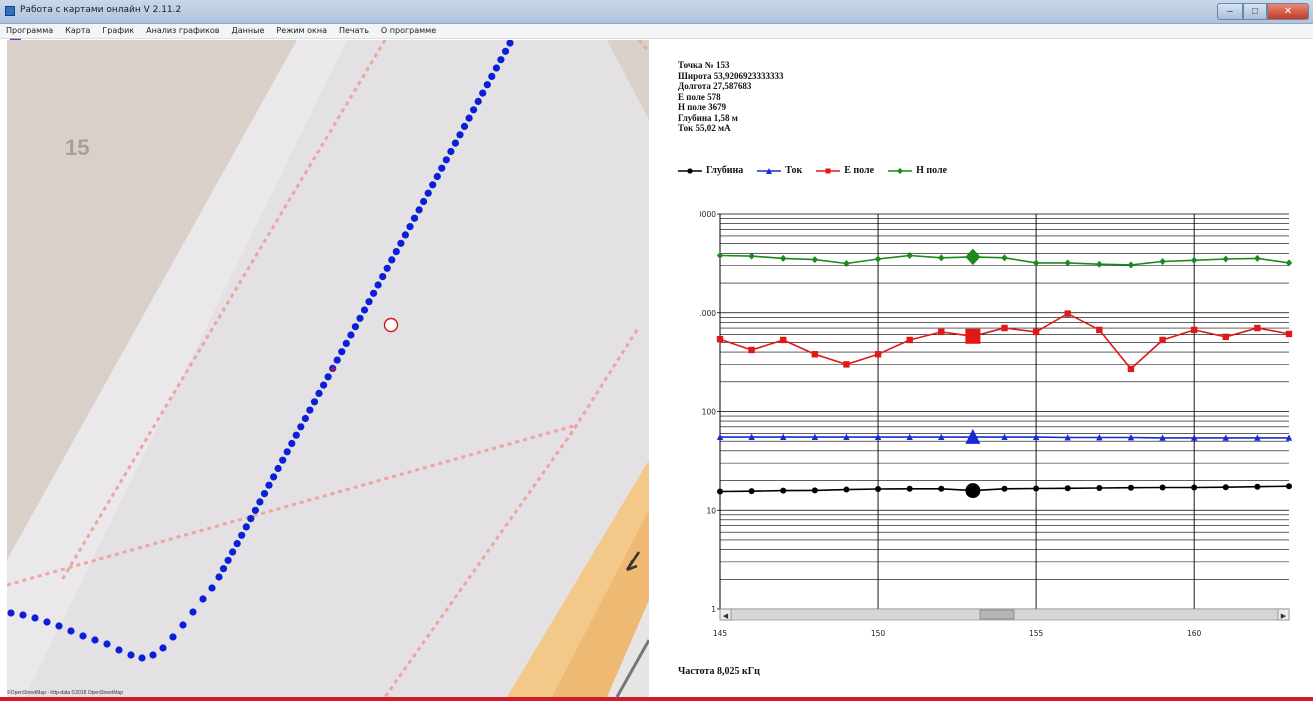  What do you see at coordinates (1288, 11) in the screenshot?
I see `close-button: ✕` at bounding box center [1288, 11].